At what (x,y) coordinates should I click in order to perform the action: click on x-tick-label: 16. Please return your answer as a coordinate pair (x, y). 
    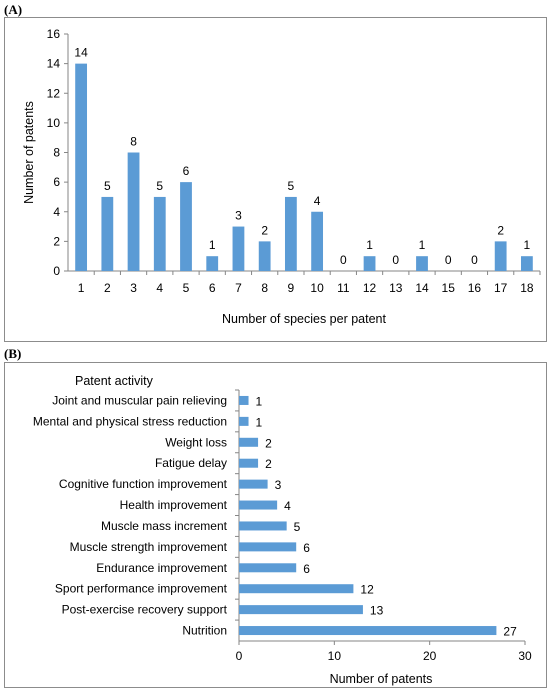
    Looking at the image, I should click on (475, 288).